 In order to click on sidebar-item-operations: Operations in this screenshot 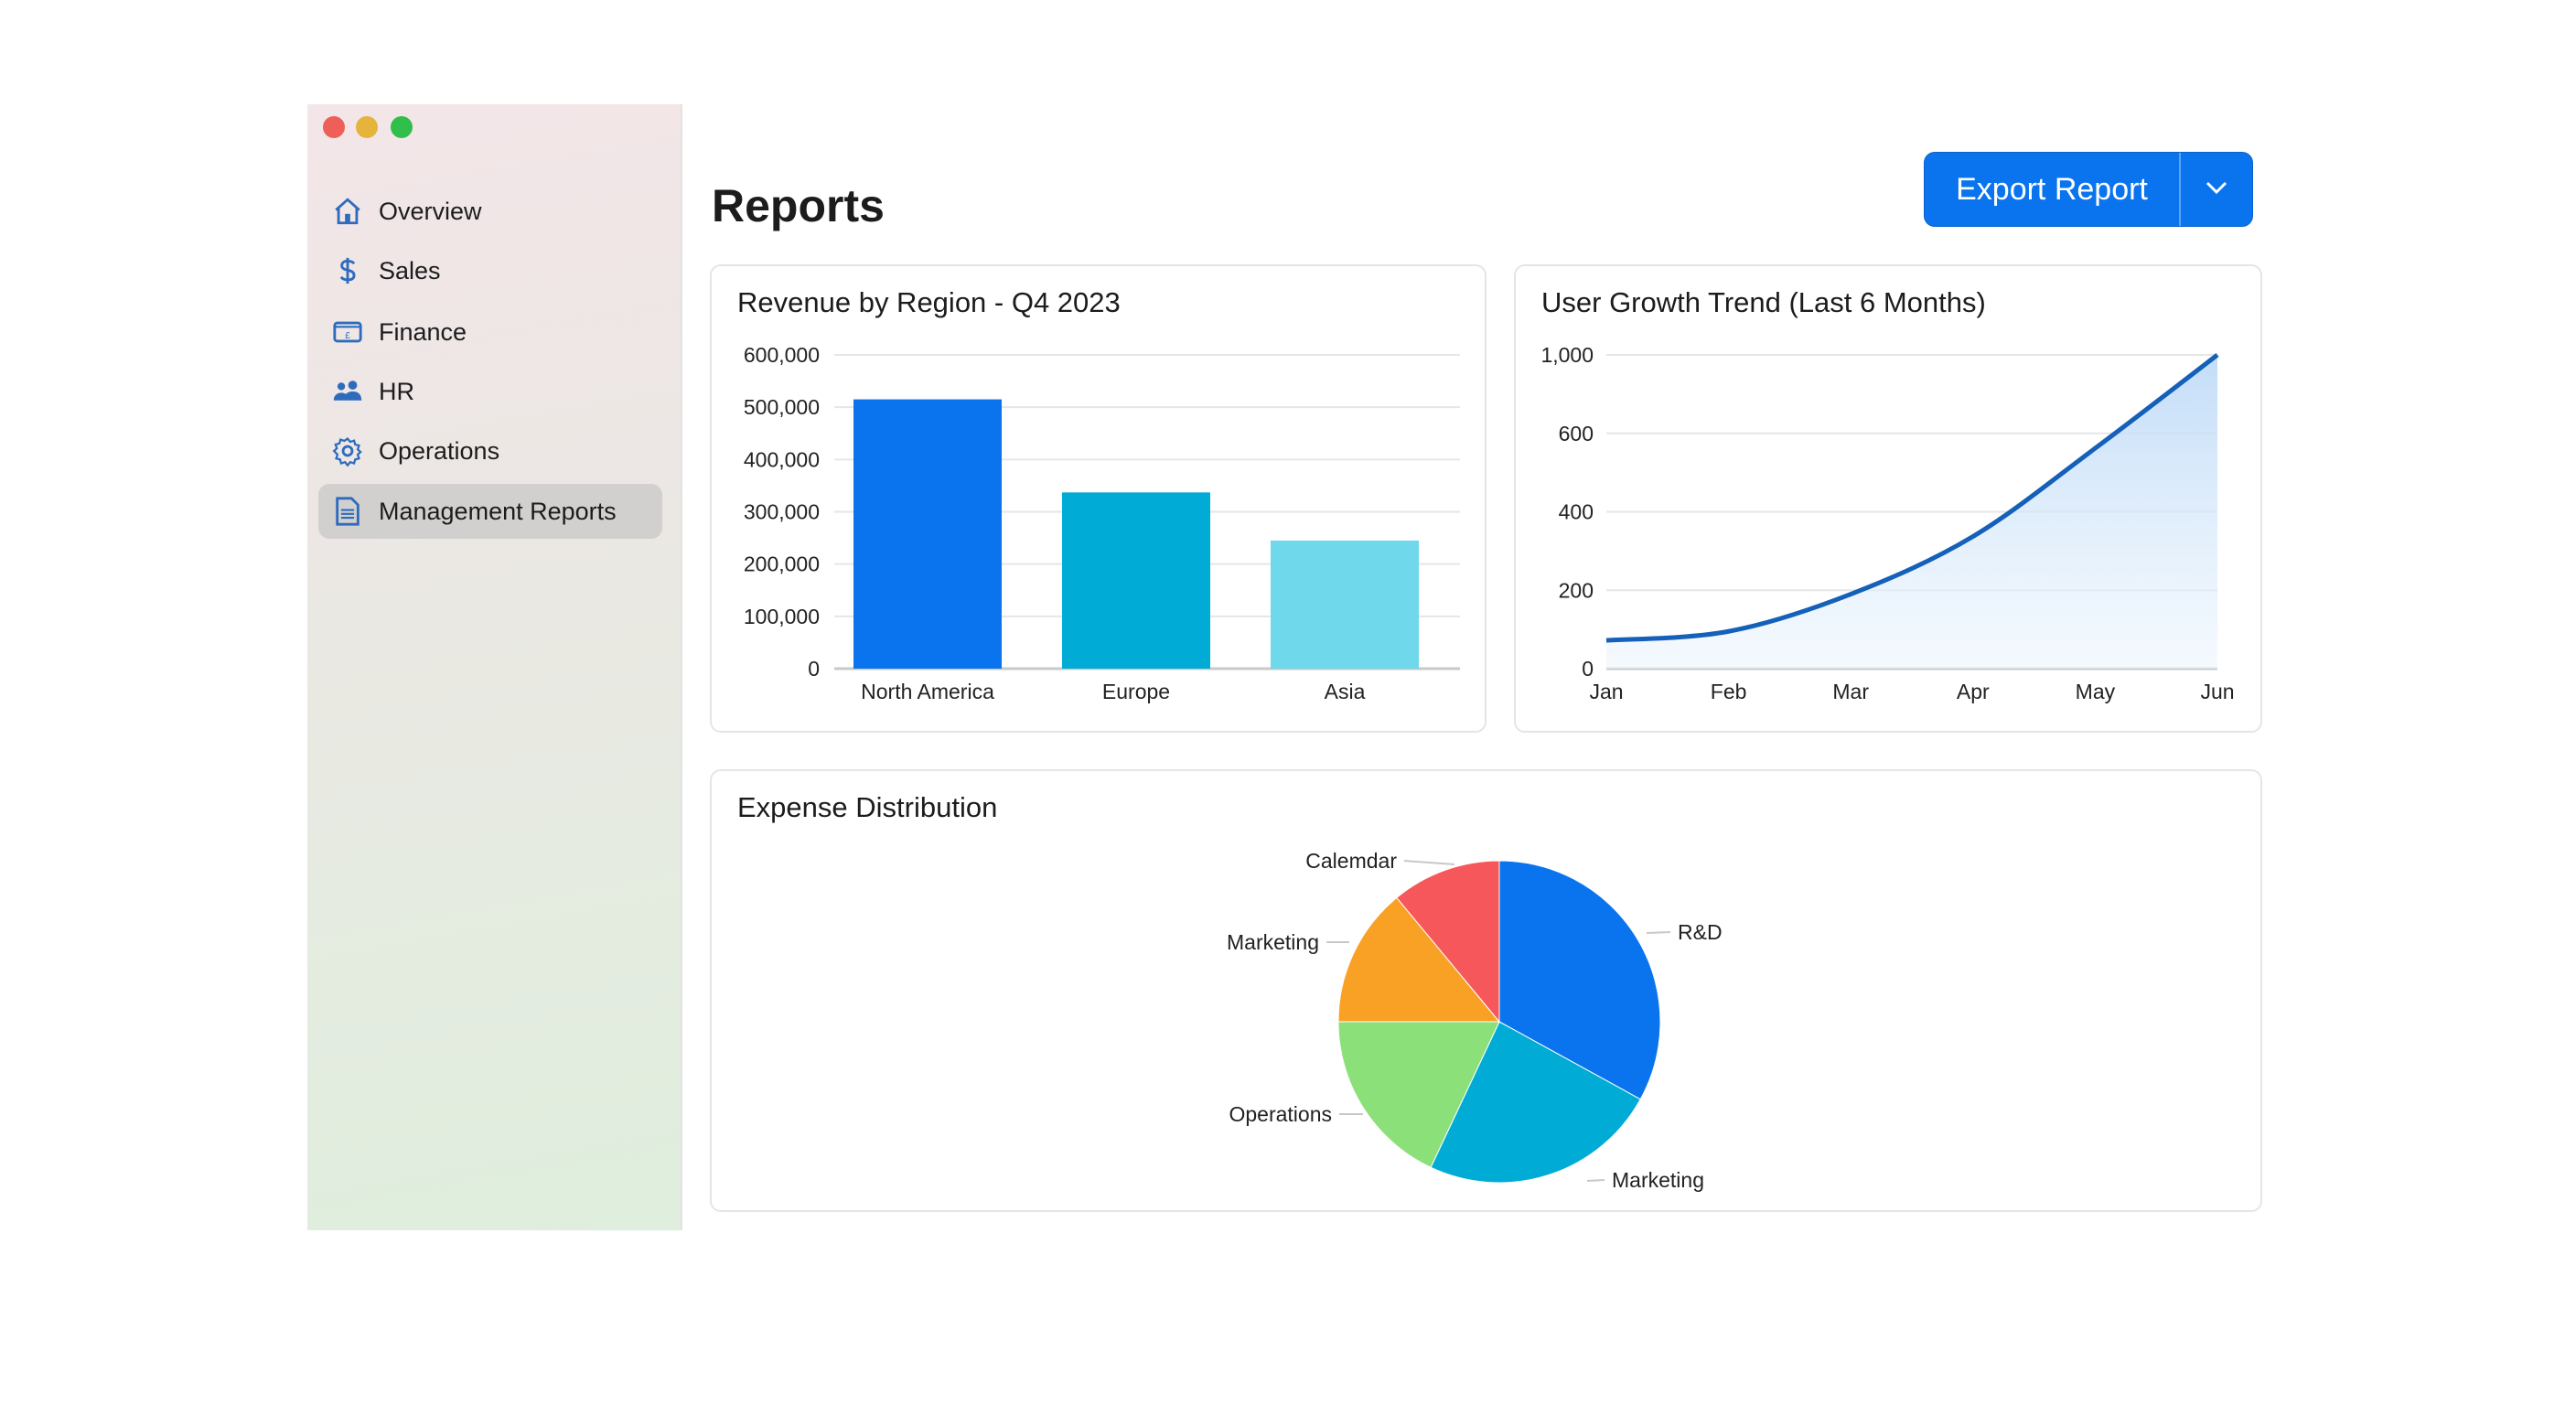, I will do `click(490, 451)`.